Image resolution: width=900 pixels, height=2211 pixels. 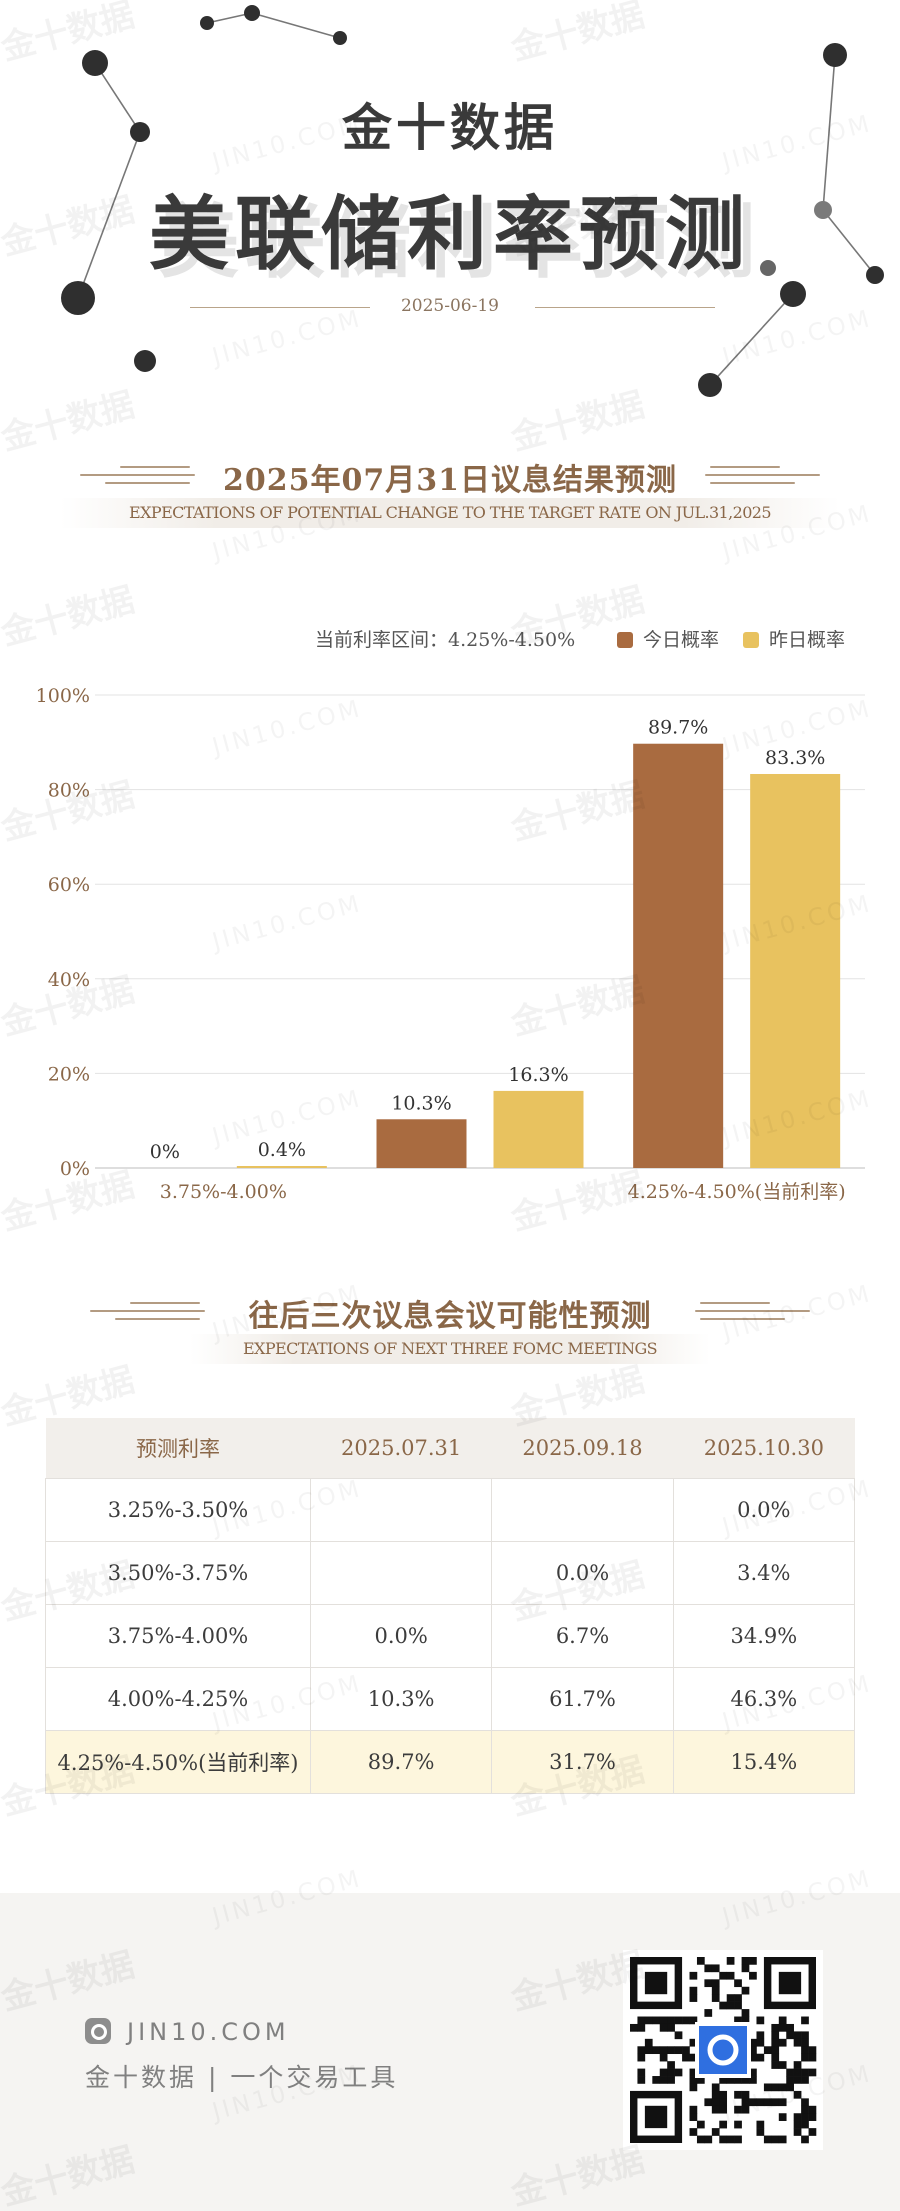 What do you see at coordinates (450, 234) in the screenshot?
I see `page-title: 美联储利率预测` at bounding box center [450, 234].